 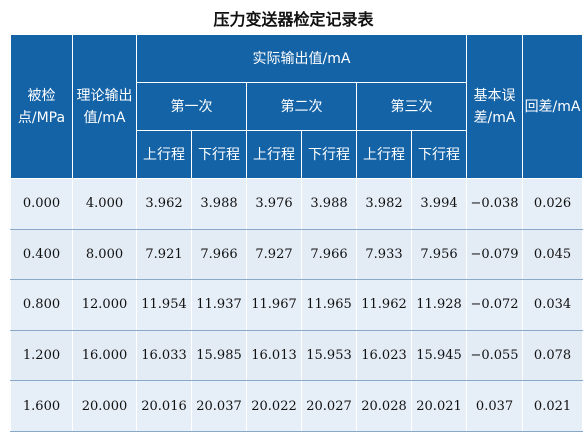 What do you see at coordinates (553, 254) in the screenshot?
I see `hysteresis-cell: 0.045` at bounding box center [553, 254].